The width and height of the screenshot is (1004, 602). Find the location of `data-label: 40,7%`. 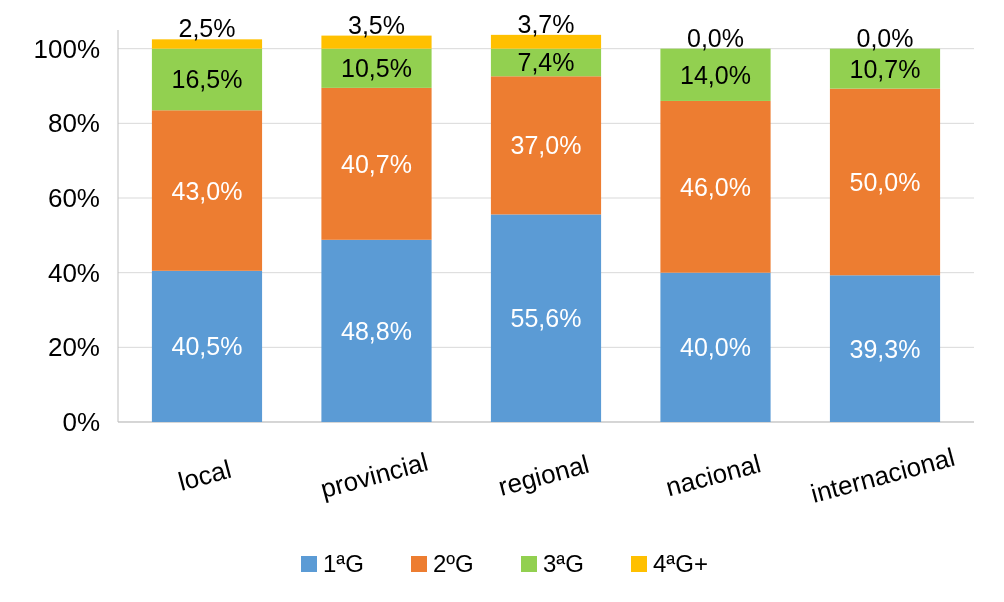

data-label: 40,7% is located at coordinates (376, 163).